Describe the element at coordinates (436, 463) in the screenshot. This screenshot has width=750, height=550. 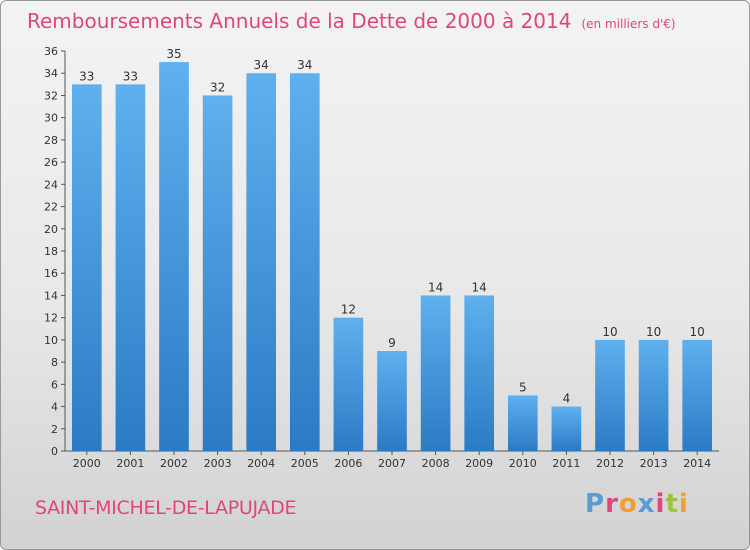
I see `x-tick-label: 2008` at that location.